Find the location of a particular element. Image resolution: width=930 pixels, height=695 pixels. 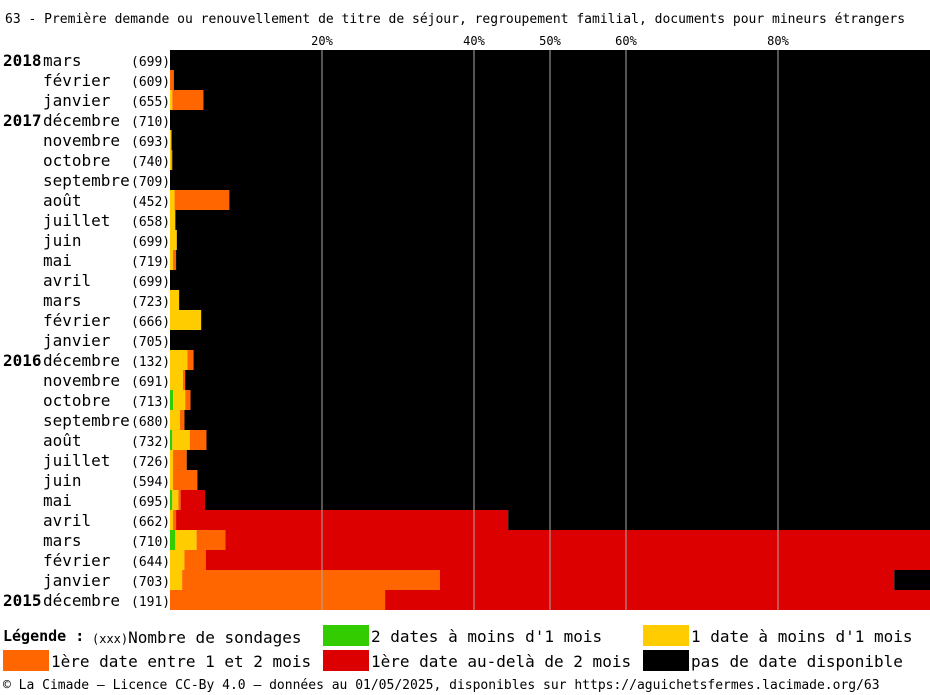

row-month-label: mars is located at coordinates (62, 300).